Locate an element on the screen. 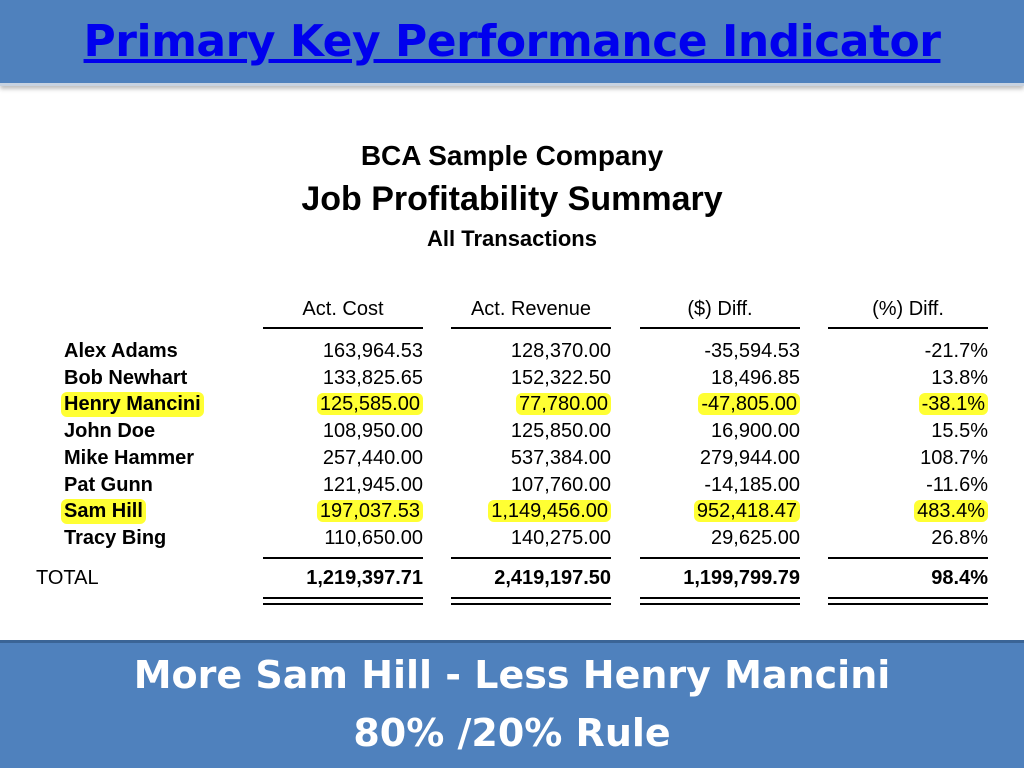 The image size is (1024, 768). cell-cost-value: 110,650.00 is located at coordinates (373, 538).